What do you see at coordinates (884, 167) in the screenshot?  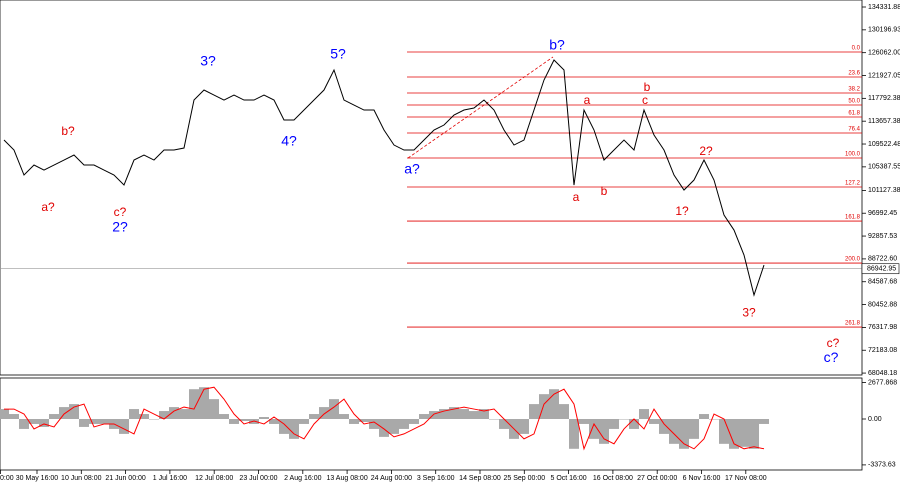 I see `y-tick-label: 105387.55` at bounding box center [884, 167].